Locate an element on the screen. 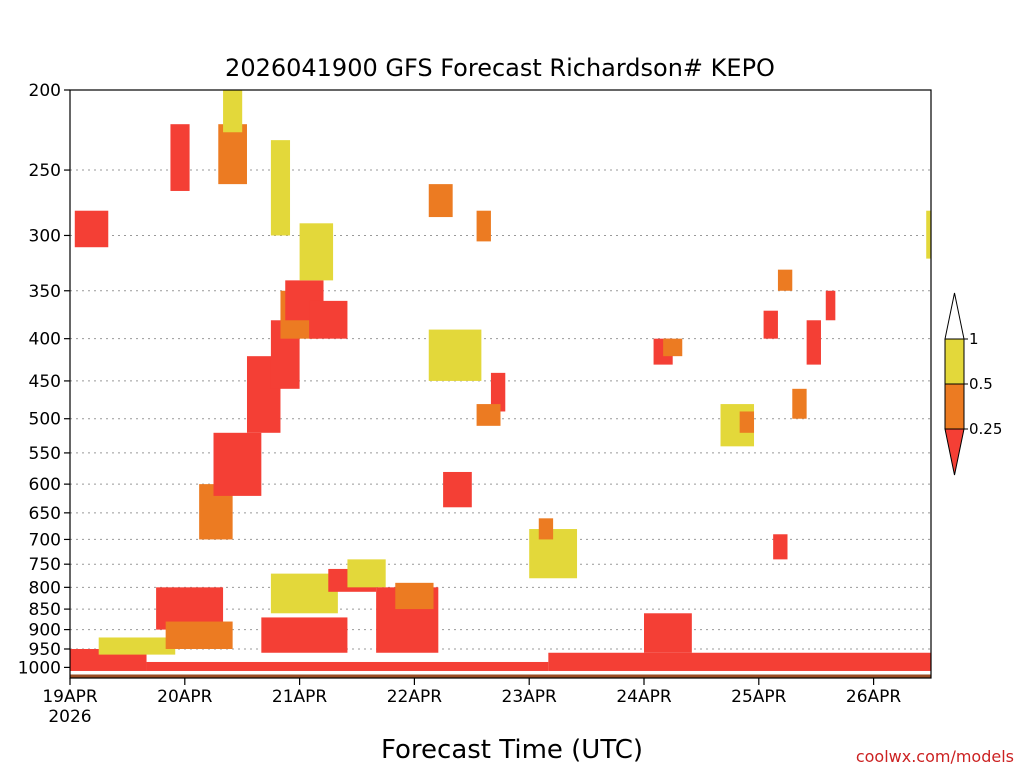  y-tick-label: 650 is located at coordinates (45, 514).